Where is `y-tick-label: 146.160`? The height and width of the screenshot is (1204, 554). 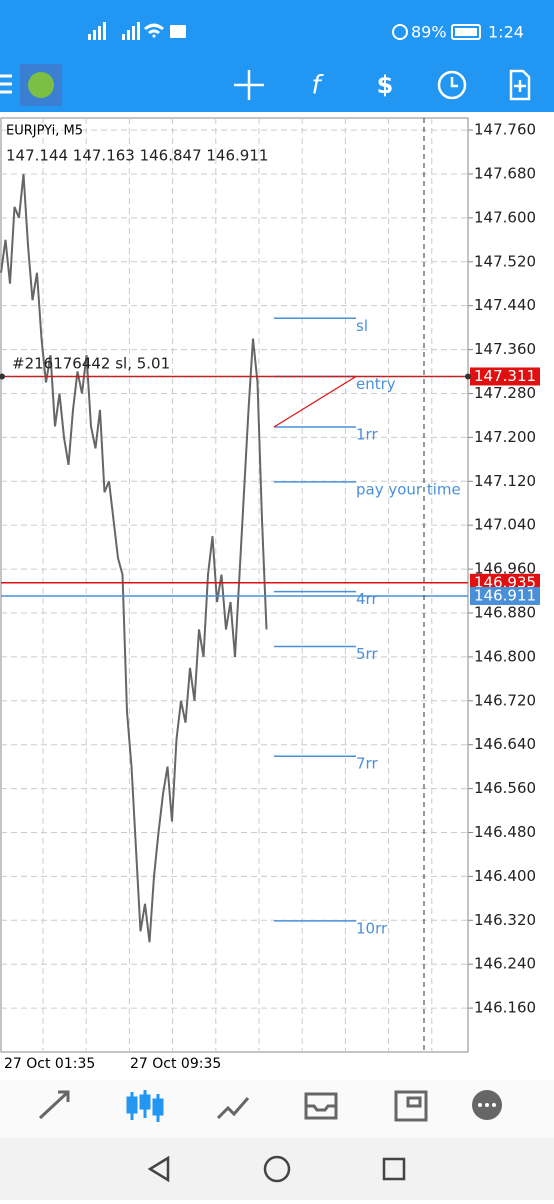 y-tick-label: 146.160 is located at coordinates (505, 1008).